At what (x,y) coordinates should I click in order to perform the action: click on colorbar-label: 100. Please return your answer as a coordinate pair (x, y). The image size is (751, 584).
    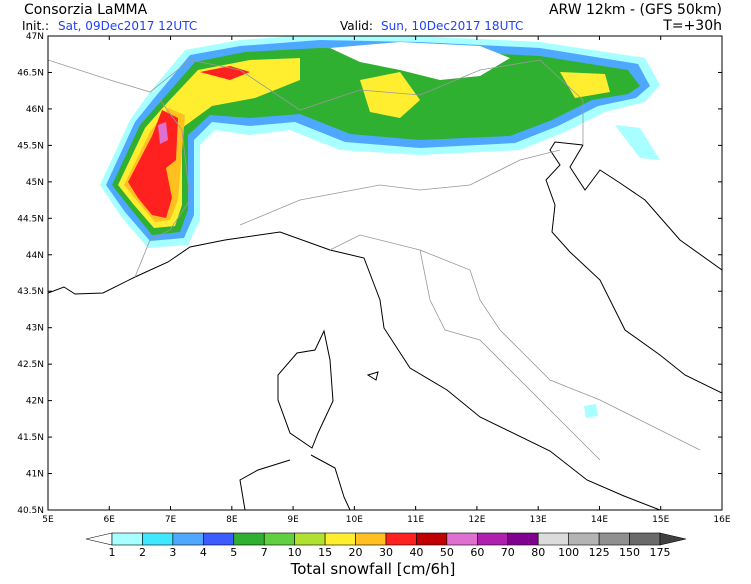
    Looking at the image, I should click on (568, 552).